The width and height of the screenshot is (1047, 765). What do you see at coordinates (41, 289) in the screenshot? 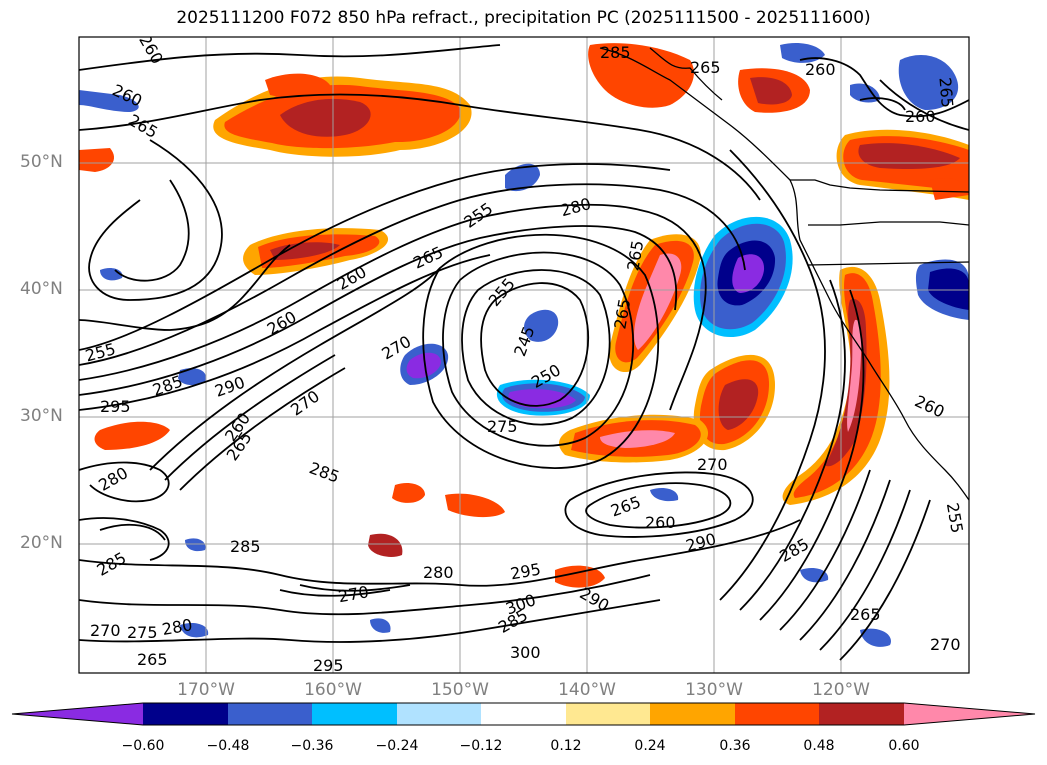
I see `lat-label: 40°N` at bounding box center [41, 289].